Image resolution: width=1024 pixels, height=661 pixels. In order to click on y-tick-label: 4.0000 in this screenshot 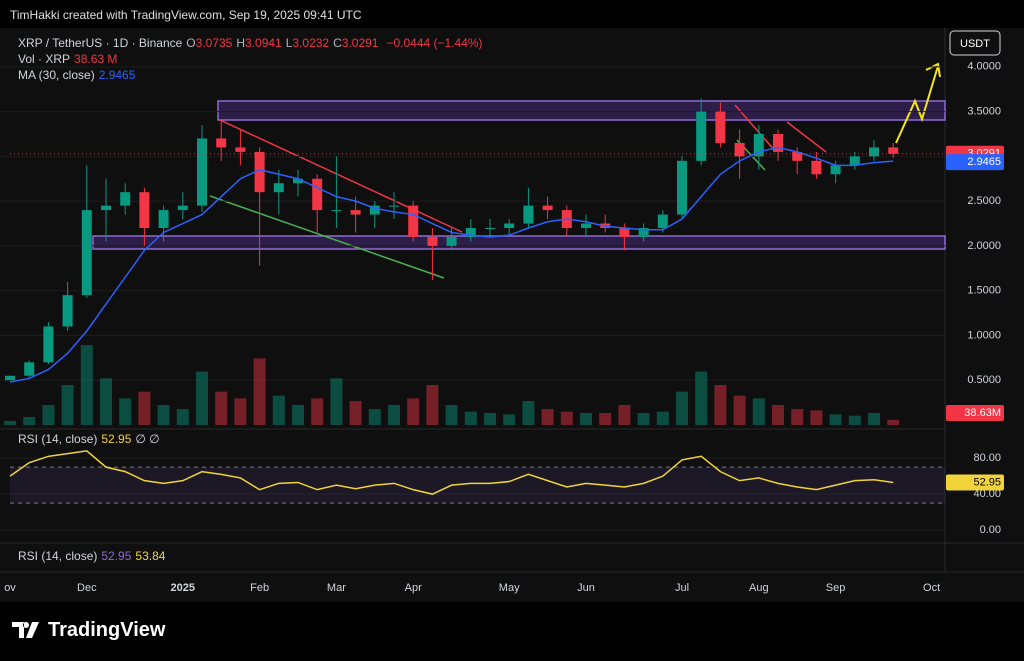, I will do `click(984, 67)`.